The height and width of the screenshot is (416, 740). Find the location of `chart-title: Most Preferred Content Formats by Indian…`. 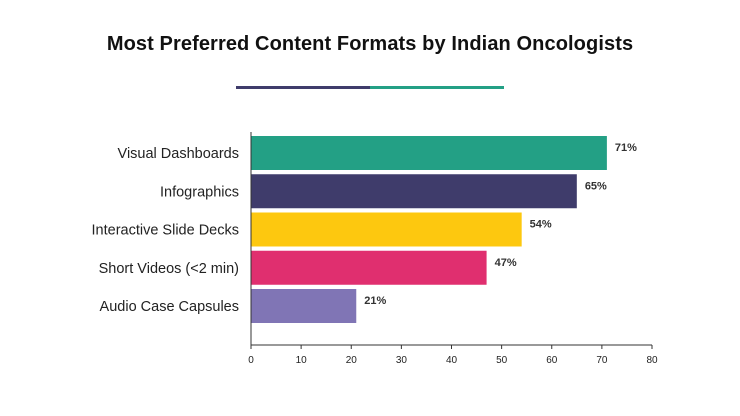

chart-title: Most Preferred Content Formats by Indian… is located at coordinates (370, 44).